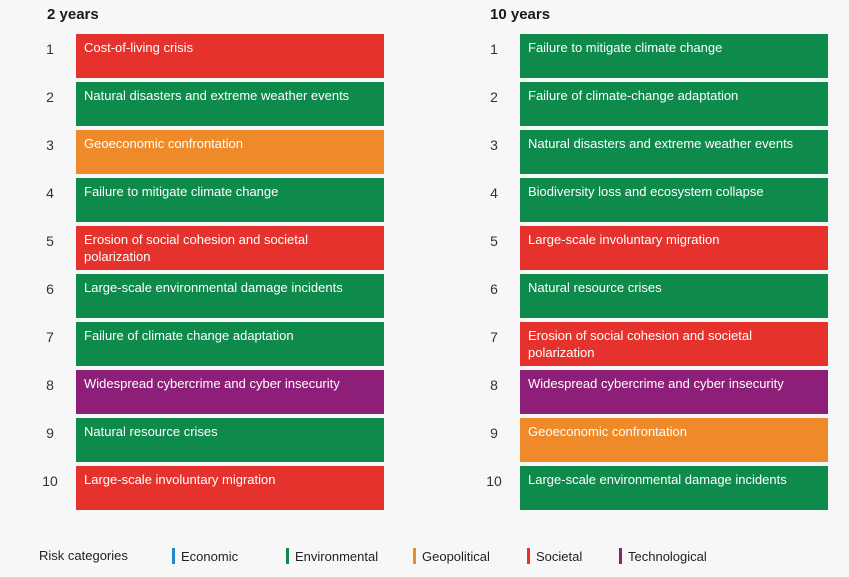 The width and height of the screenshot is (849, 577). I want to click on legend-item-technological: Technological, so click(663, 556).